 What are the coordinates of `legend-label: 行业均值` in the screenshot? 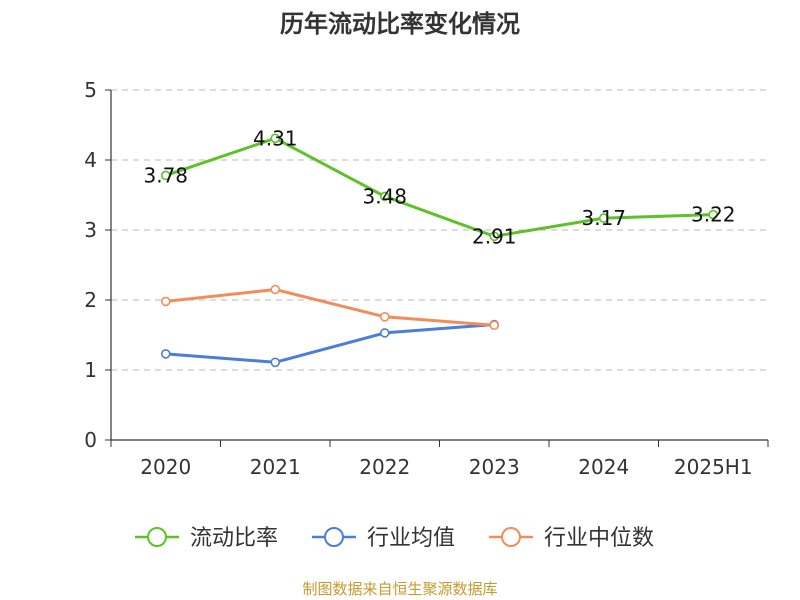 It's located at (411, 538).